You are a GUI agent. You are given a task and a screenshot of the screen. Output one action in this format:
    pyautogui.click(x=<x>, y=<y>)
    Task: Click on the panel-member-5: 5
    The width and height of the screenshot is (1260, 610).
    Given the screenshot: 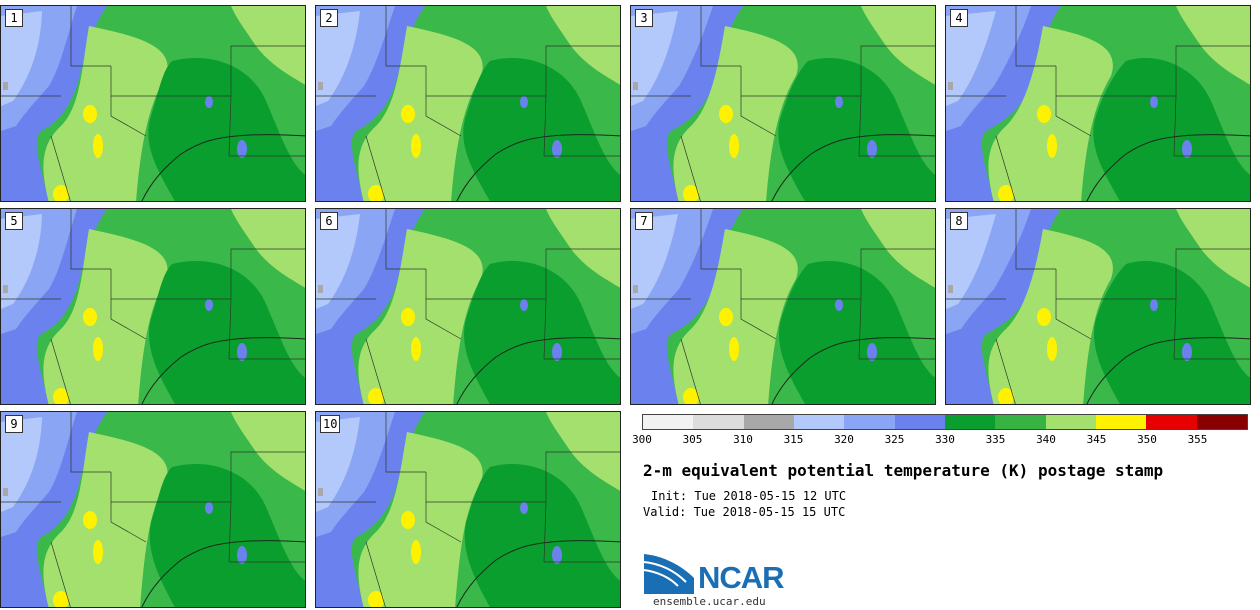 What is the action you would take?
    pyautogui.click(x=153, y=306)
    